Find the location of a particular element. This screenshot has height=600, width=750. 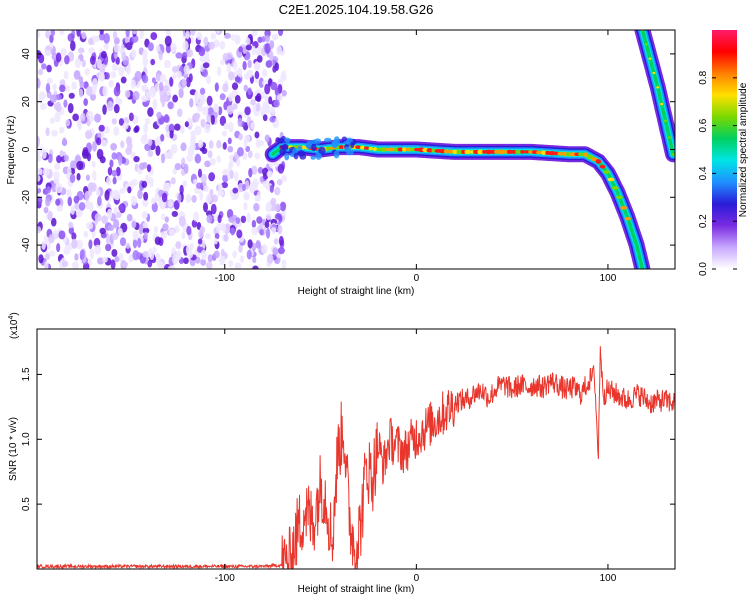

spectrogram-x-label: Height of straight line (km) is located at coordinates (356, 291).